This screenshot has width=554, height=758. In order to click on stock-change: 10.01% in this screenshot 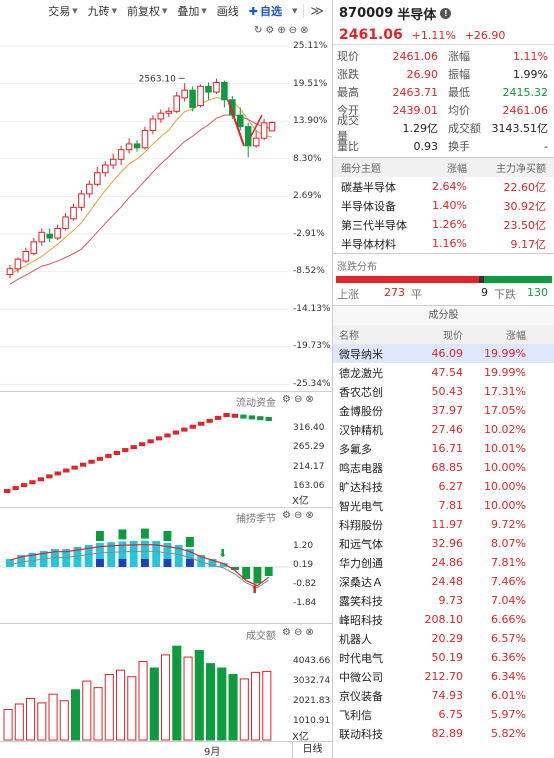, I will do `click(505, 448)`.